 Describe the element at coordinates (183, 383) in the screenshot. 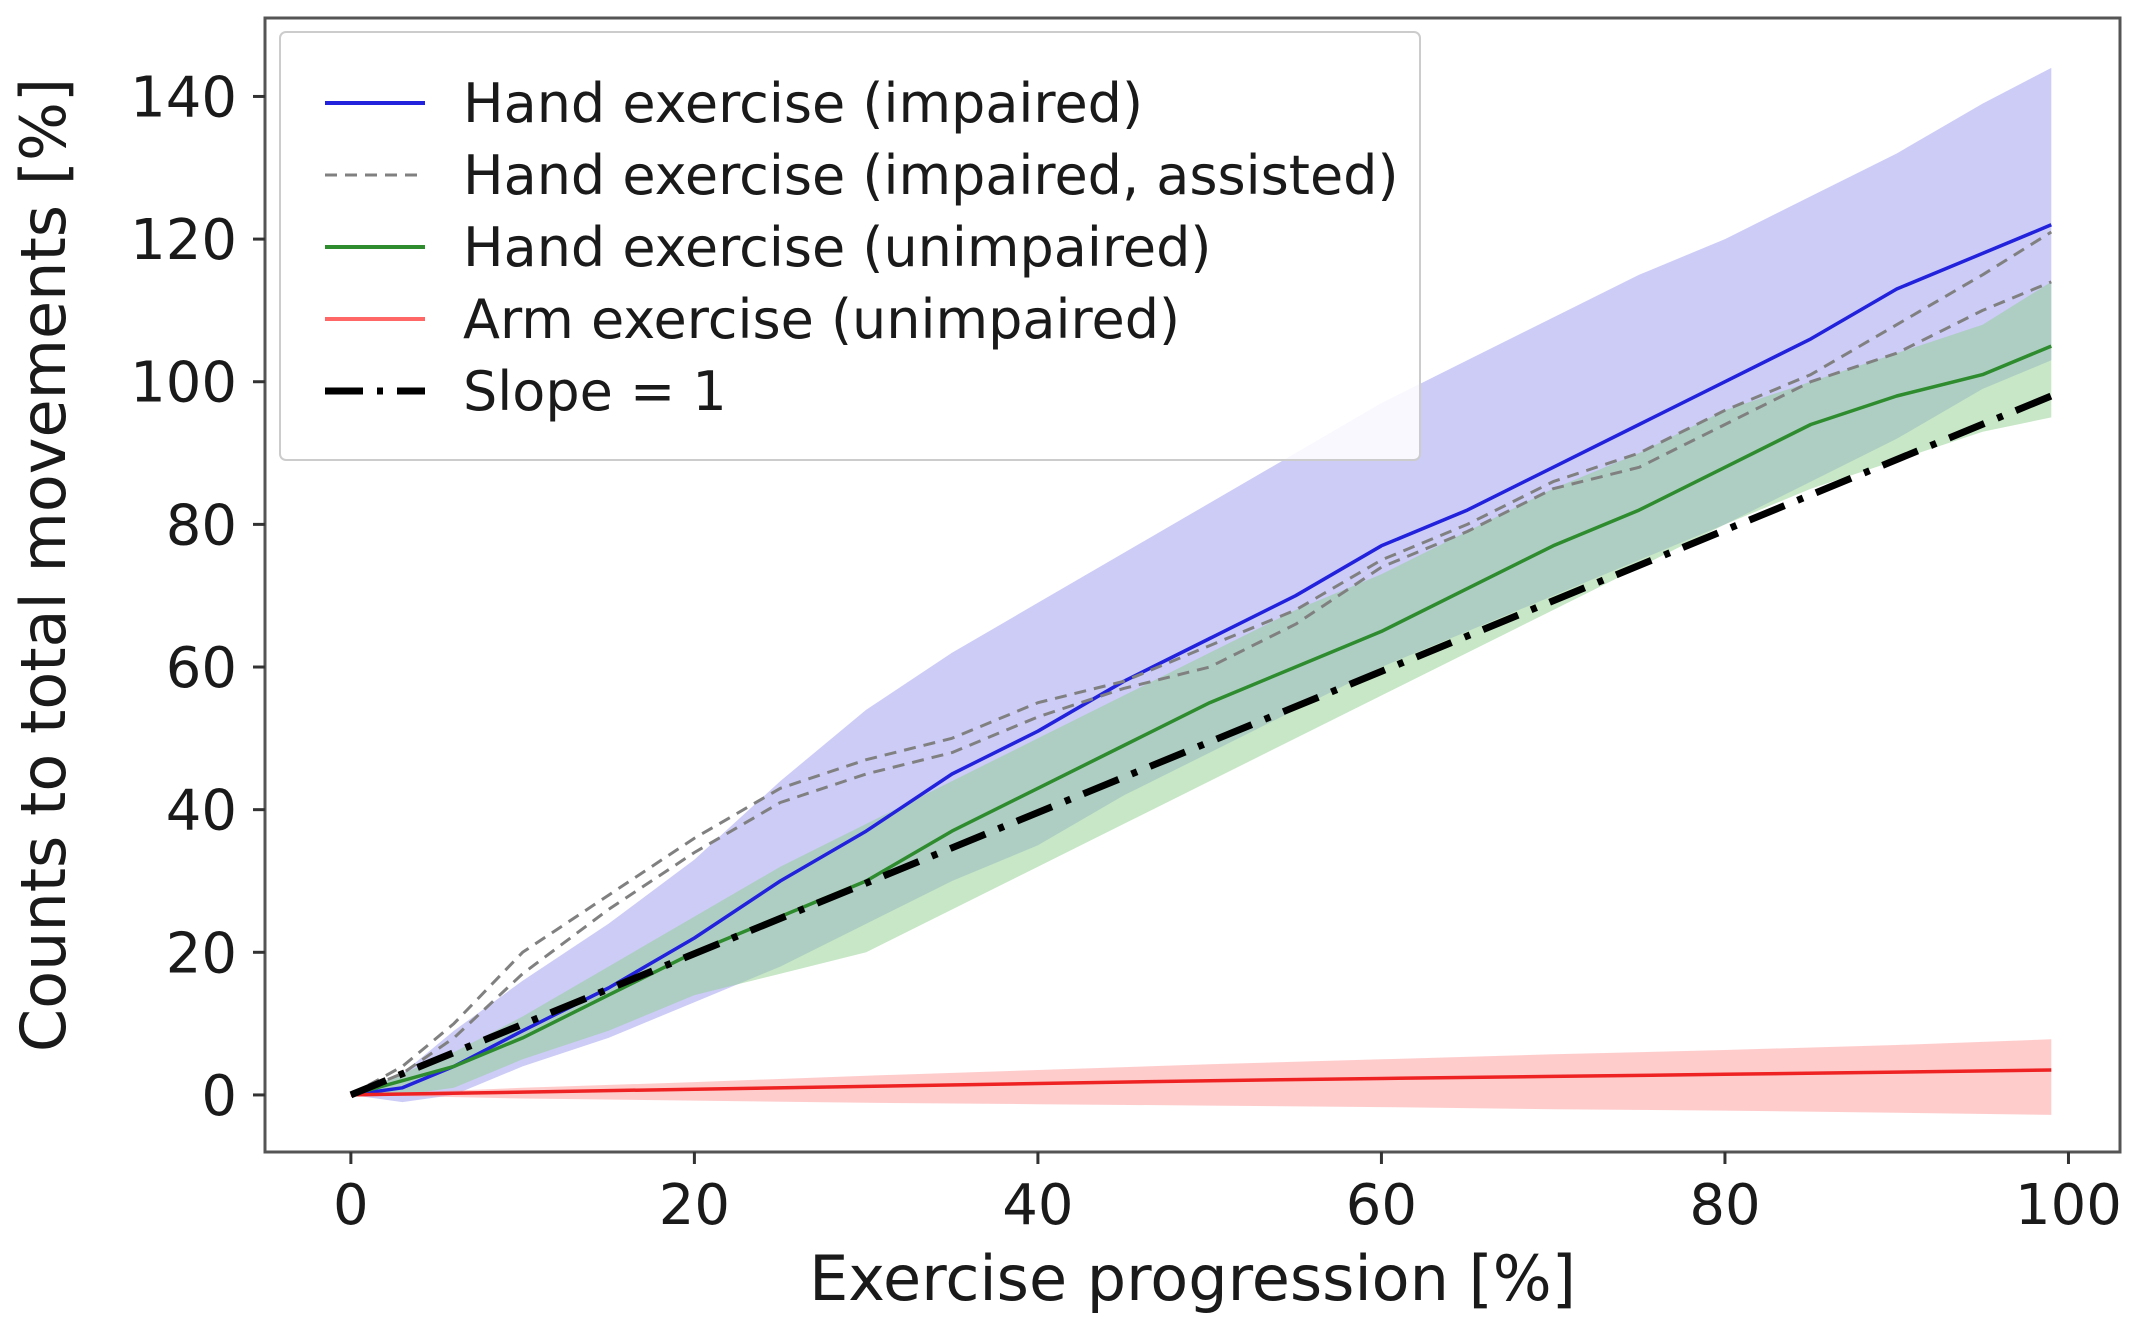

I see `y-tick-label: 100` at that location.